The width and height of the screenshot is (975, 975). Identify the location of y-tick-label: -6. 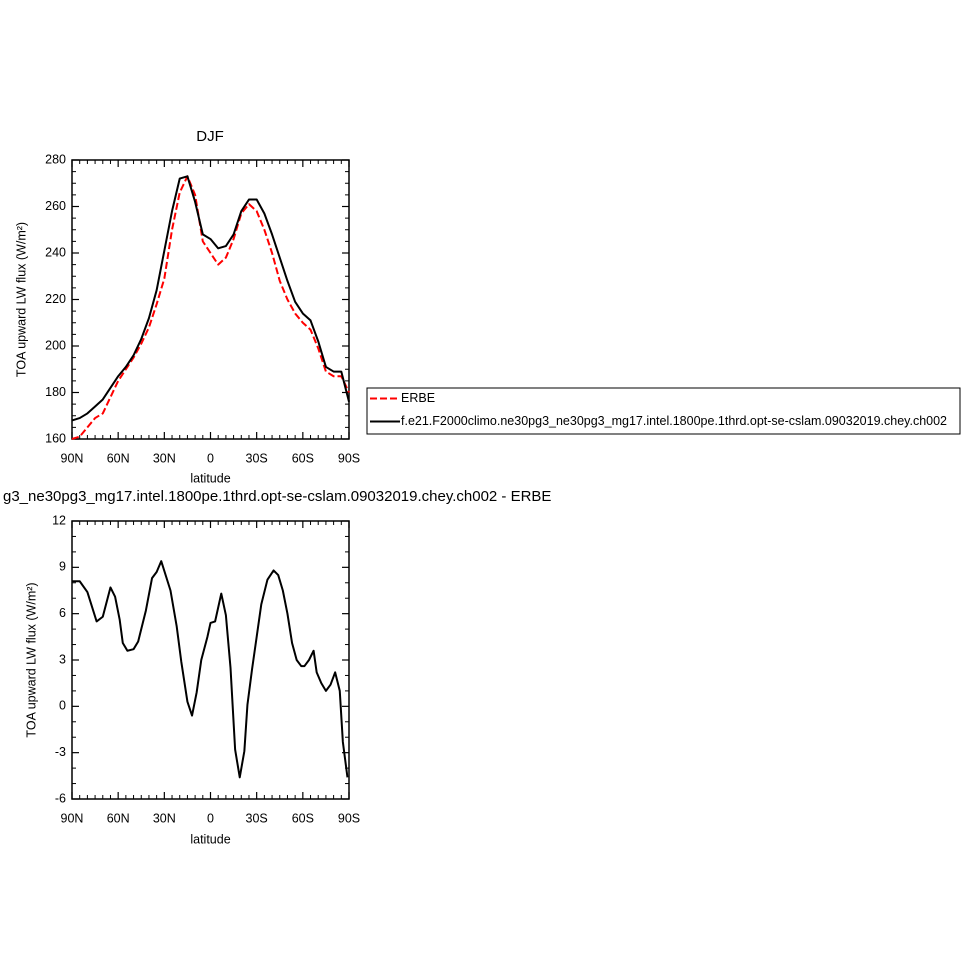
(60, 798).